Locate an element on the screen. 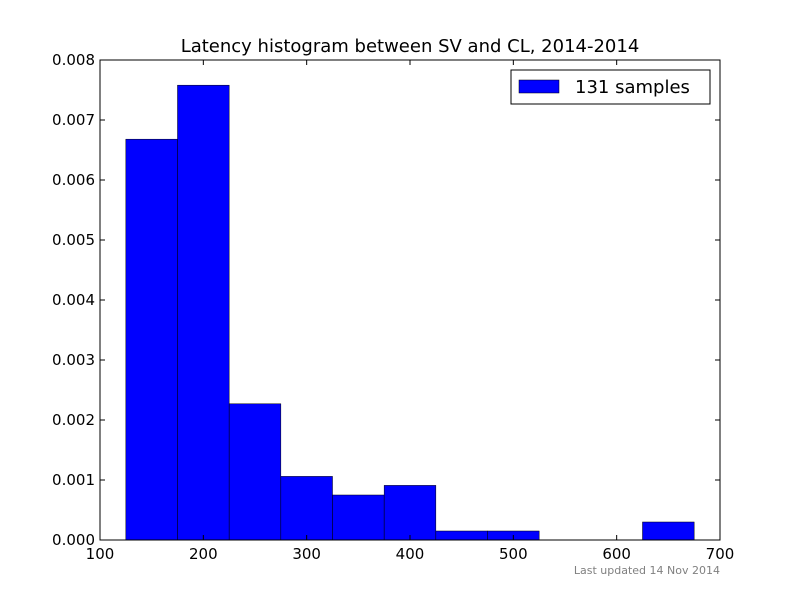 The image size is (800, 600). x-tick-label-4: 500 is located at coordinates (513, 554).